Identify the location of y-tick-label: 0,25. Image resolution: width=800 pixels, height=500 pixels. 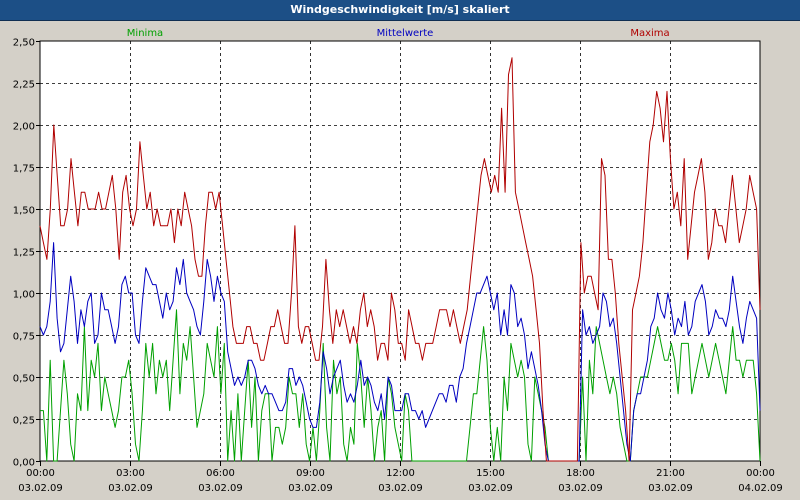
(24, 421).